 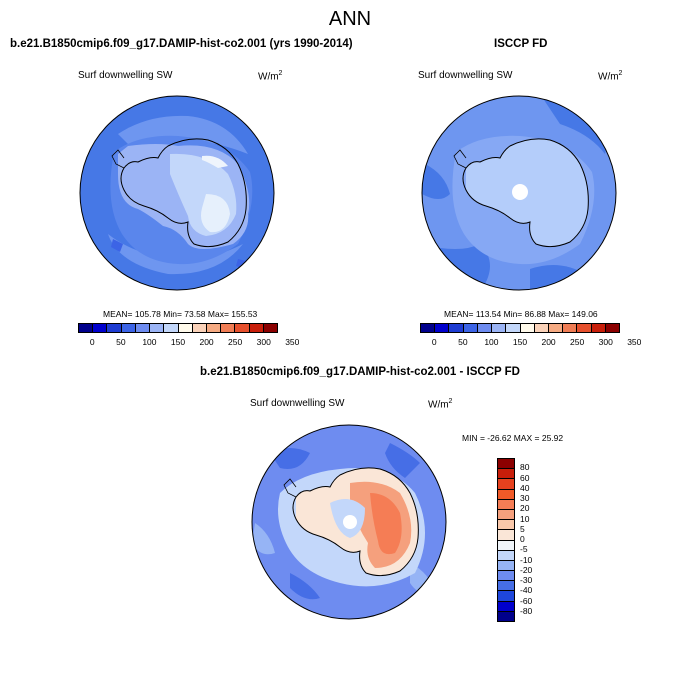 What do you see at coordinates (521, 44) in the screenshot?
I see `right-panel-title: ISCCP FD` at bounding box center [521, 44].